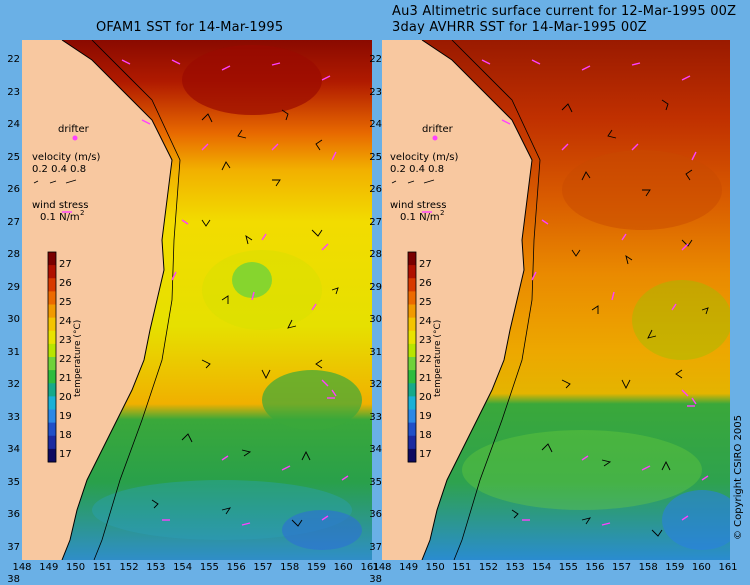 Image resolution: width=750 pixels, height=585 pixels. Describe the element at coordinates (66, 157) in the screenshot. I see `left-legend-velocity-title: velocity (m/s)` at that location.